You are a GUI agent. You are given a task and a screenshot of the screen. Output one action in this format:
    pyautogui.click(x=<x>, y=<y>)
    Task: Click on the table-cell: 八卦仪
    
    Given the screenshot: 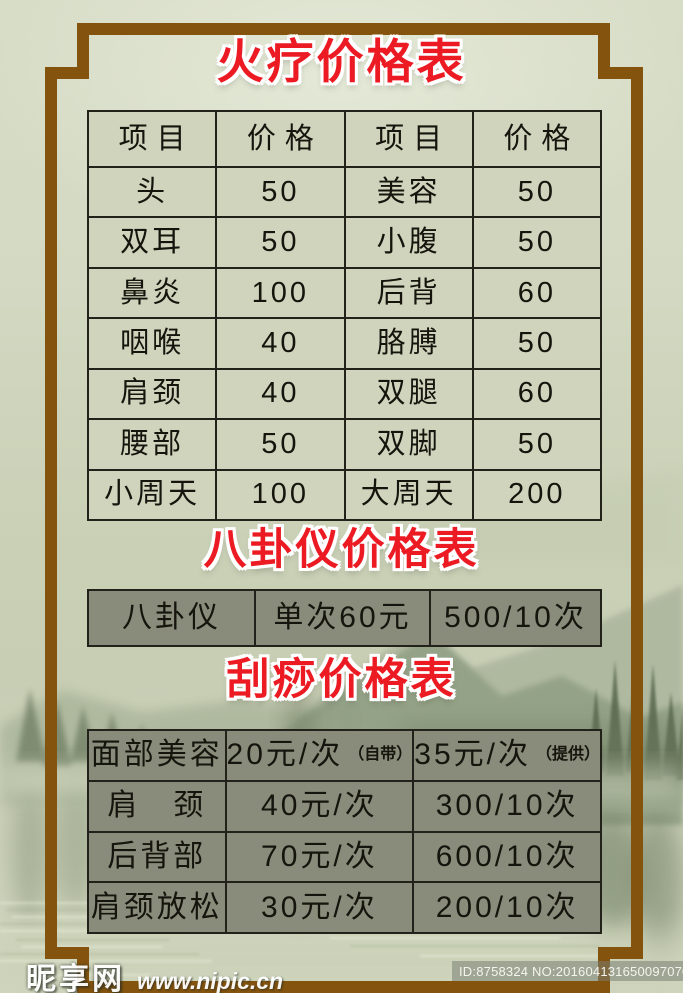 What is the action you would take?
    pyautogui.click(x=172, y=618)
    